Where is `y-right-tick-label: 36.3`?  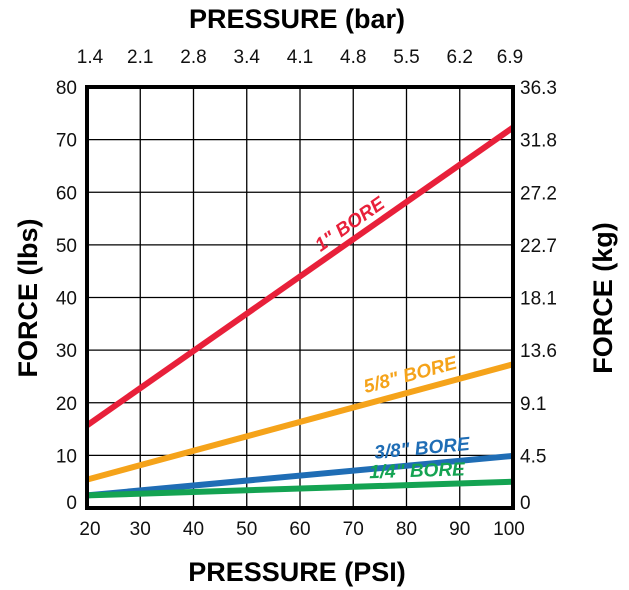
y-right-tick-label: 36.3 is located at coordinates (538, 88).